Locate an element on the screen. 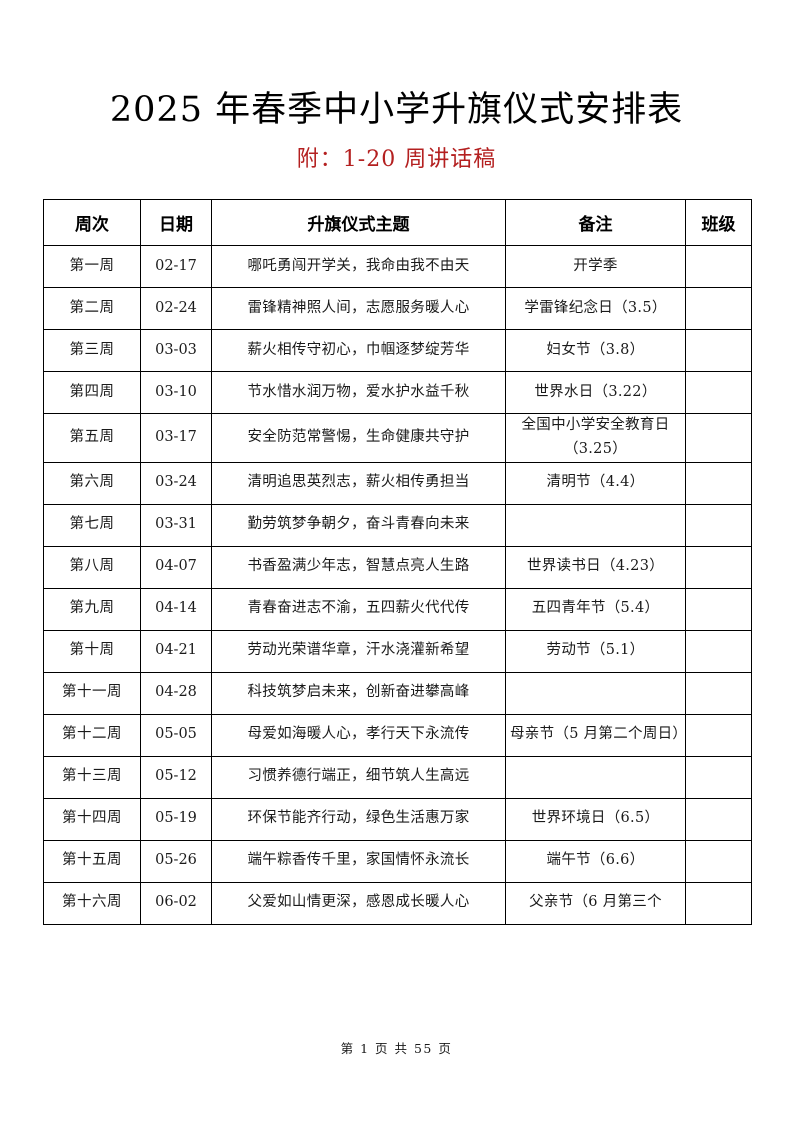  cell-week: 第八周 is located at coordinates (92, 567).